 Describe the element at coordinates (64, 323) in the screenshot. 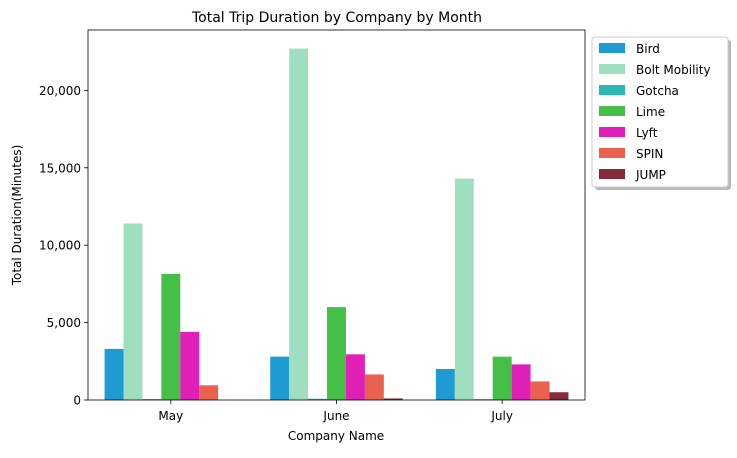

I see `y-tick-label: 5,000` at that location.